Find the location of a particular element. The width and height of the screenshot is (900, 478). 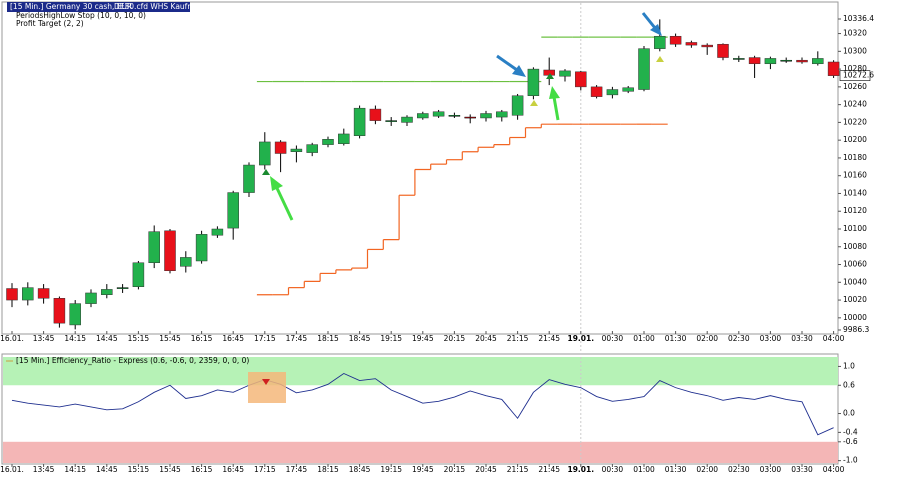

y-tick-label: 10240 is located at coordinates (855, 104).